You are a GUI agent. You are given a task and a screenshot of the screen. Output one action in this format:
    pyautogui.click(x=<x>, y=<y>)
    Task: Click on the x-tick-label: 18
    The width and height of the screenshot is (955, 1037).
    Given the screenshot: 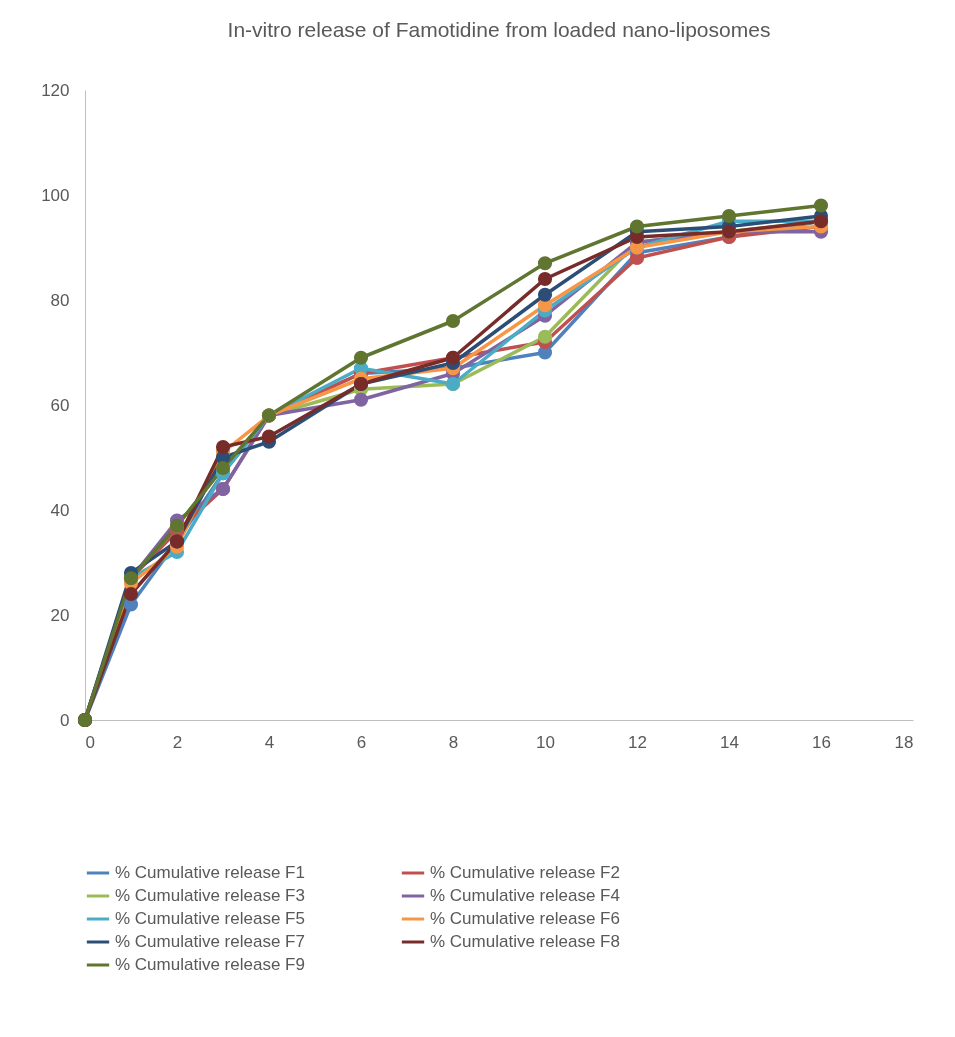 What is the action you would take?
    pyautogui.click(x=904, y=742)
    